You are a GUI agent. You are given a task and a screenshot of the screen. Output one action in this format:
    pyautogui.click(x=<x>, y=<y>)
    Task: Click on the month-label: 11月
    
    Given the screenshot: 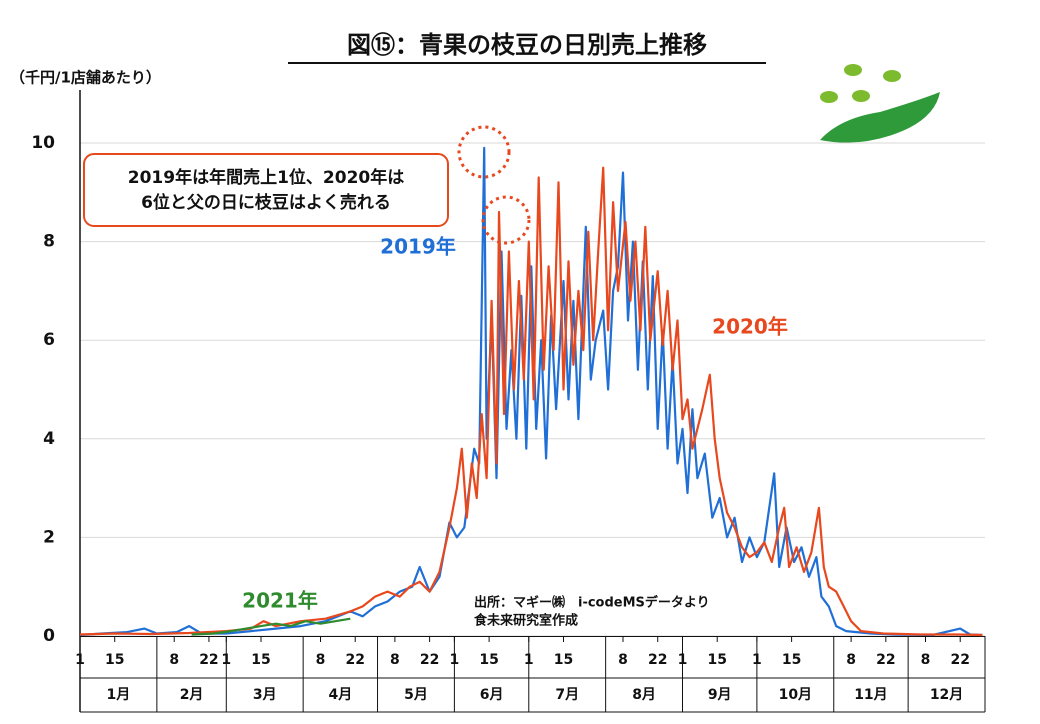 What is the action you would take?
    pyautogui.click(x=870, y=695)
    